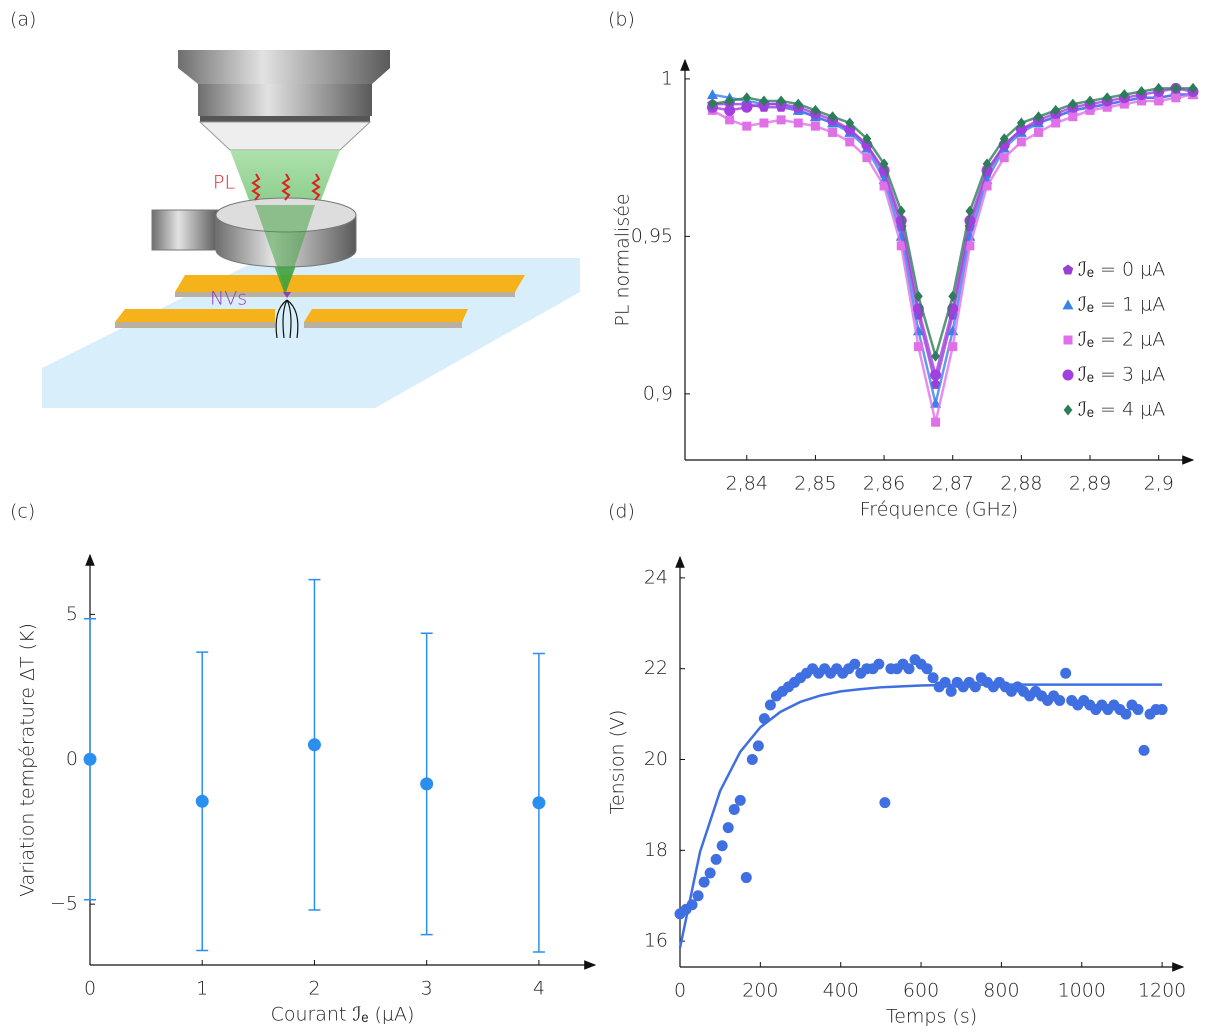 The image size is (1209, 1032). Describe the element at coordinates (1121, 270) in the screenshot. I see `legend-label: ℐₑ = 0 µA` at that location.